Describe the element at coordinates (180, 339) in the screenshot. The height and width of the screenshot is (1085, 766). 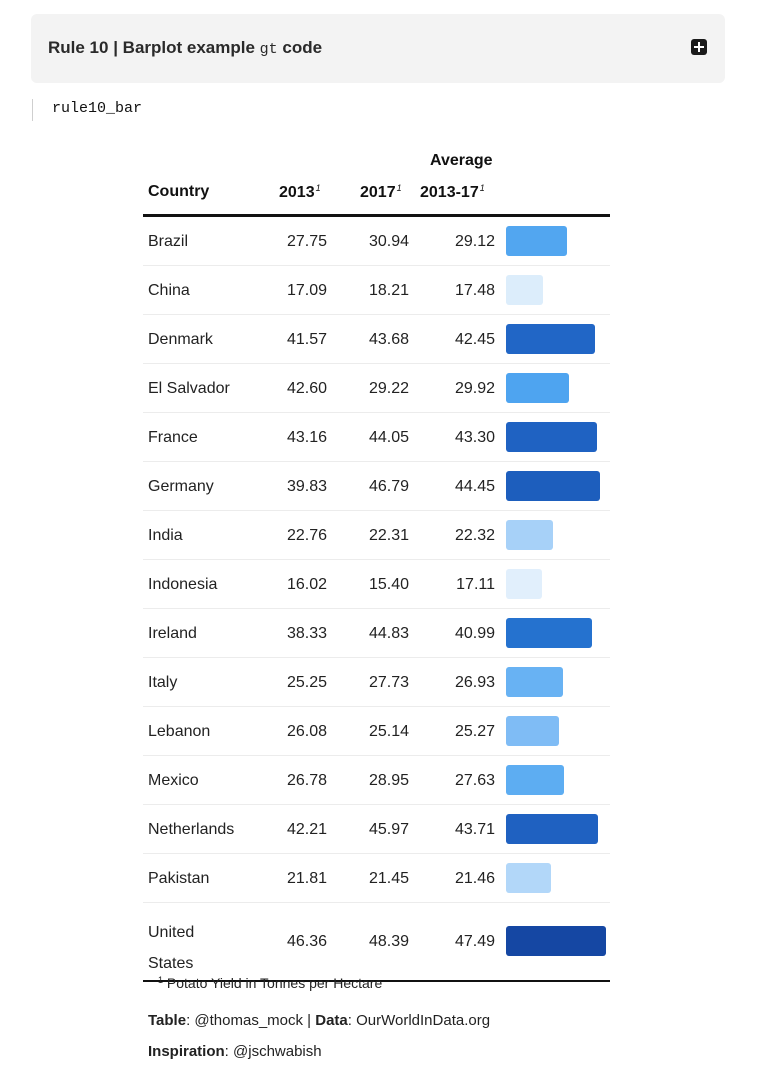
I see `country-cell: Denmark` at that location.